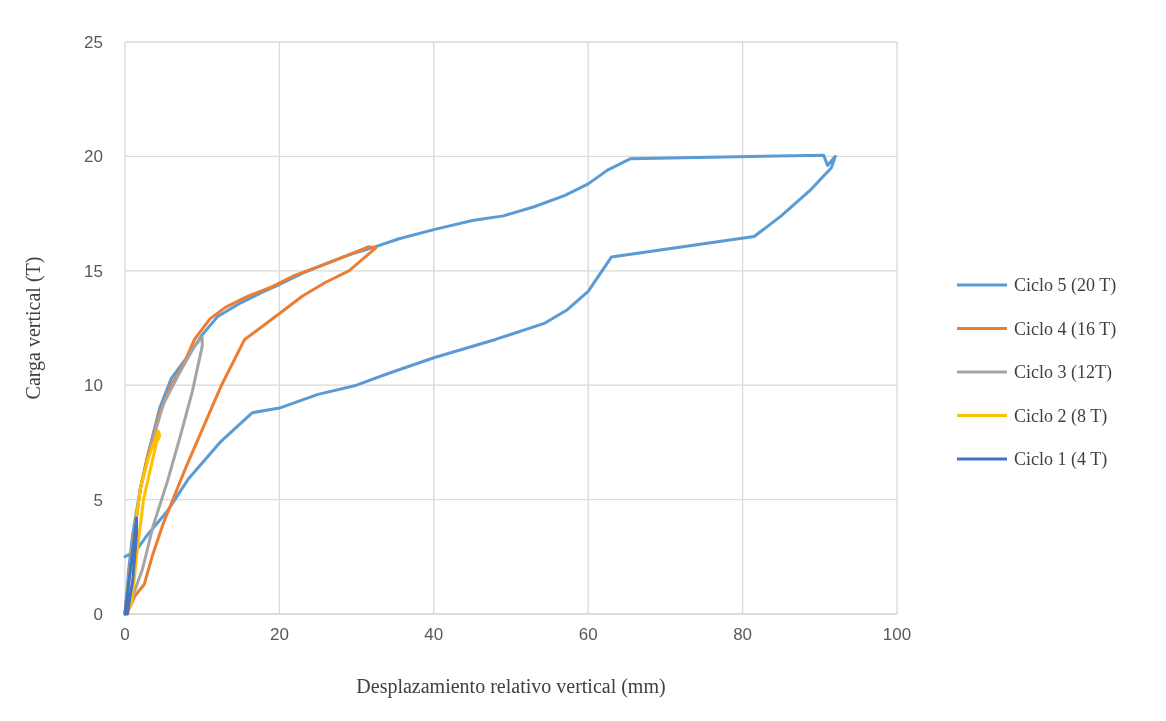 The image size is (1166, 721). What do you see at coordinates (93, 271) in the screenshot?
I see `y-tick-label: 15` at bounding box center [93, 271].